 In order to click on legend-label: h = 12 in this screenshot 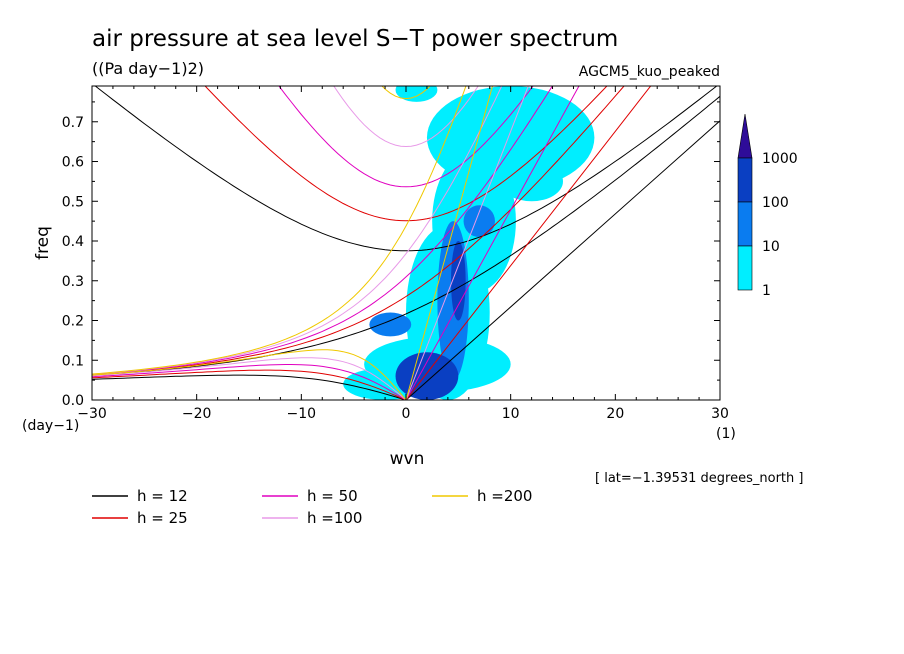, I will do `click(162, 496)`.